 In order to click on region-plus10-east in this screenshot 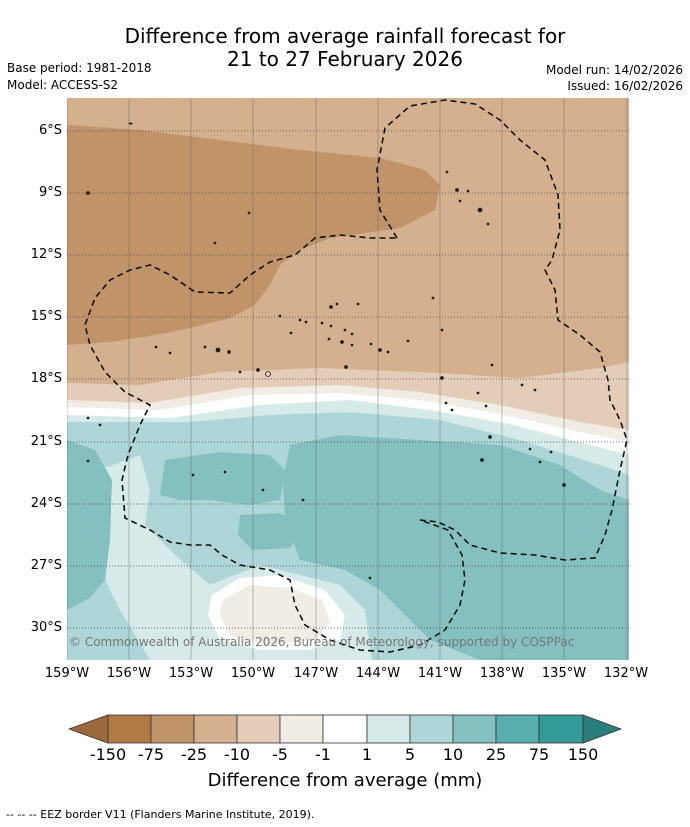, I will do `click(456, 547)`.